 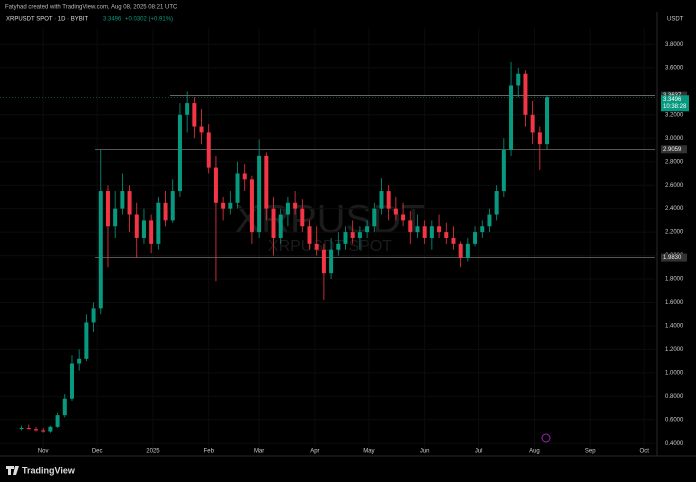 I want to click on x-tick-label: Oct, so click(x=645, y=452).